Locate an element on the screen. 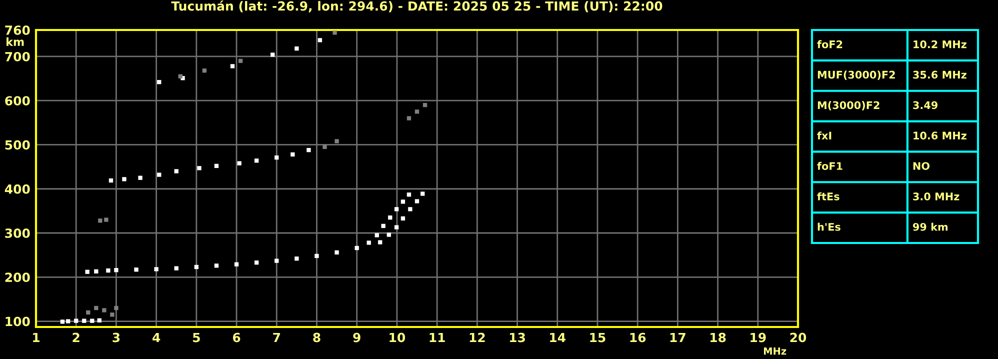  x-tick-label: 15 is located at coordinates (598, 337).